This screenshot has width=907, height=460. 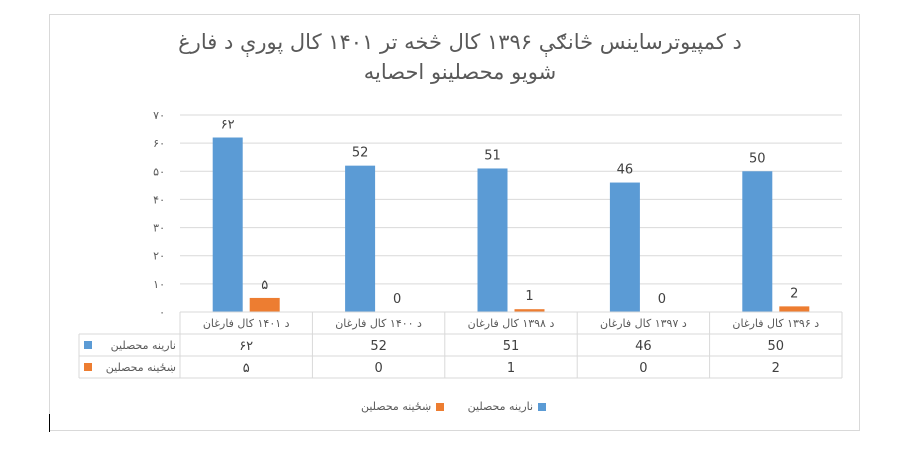 I want to click on legend-item-male: نارينه محصلين, so click(x=507, y=406).